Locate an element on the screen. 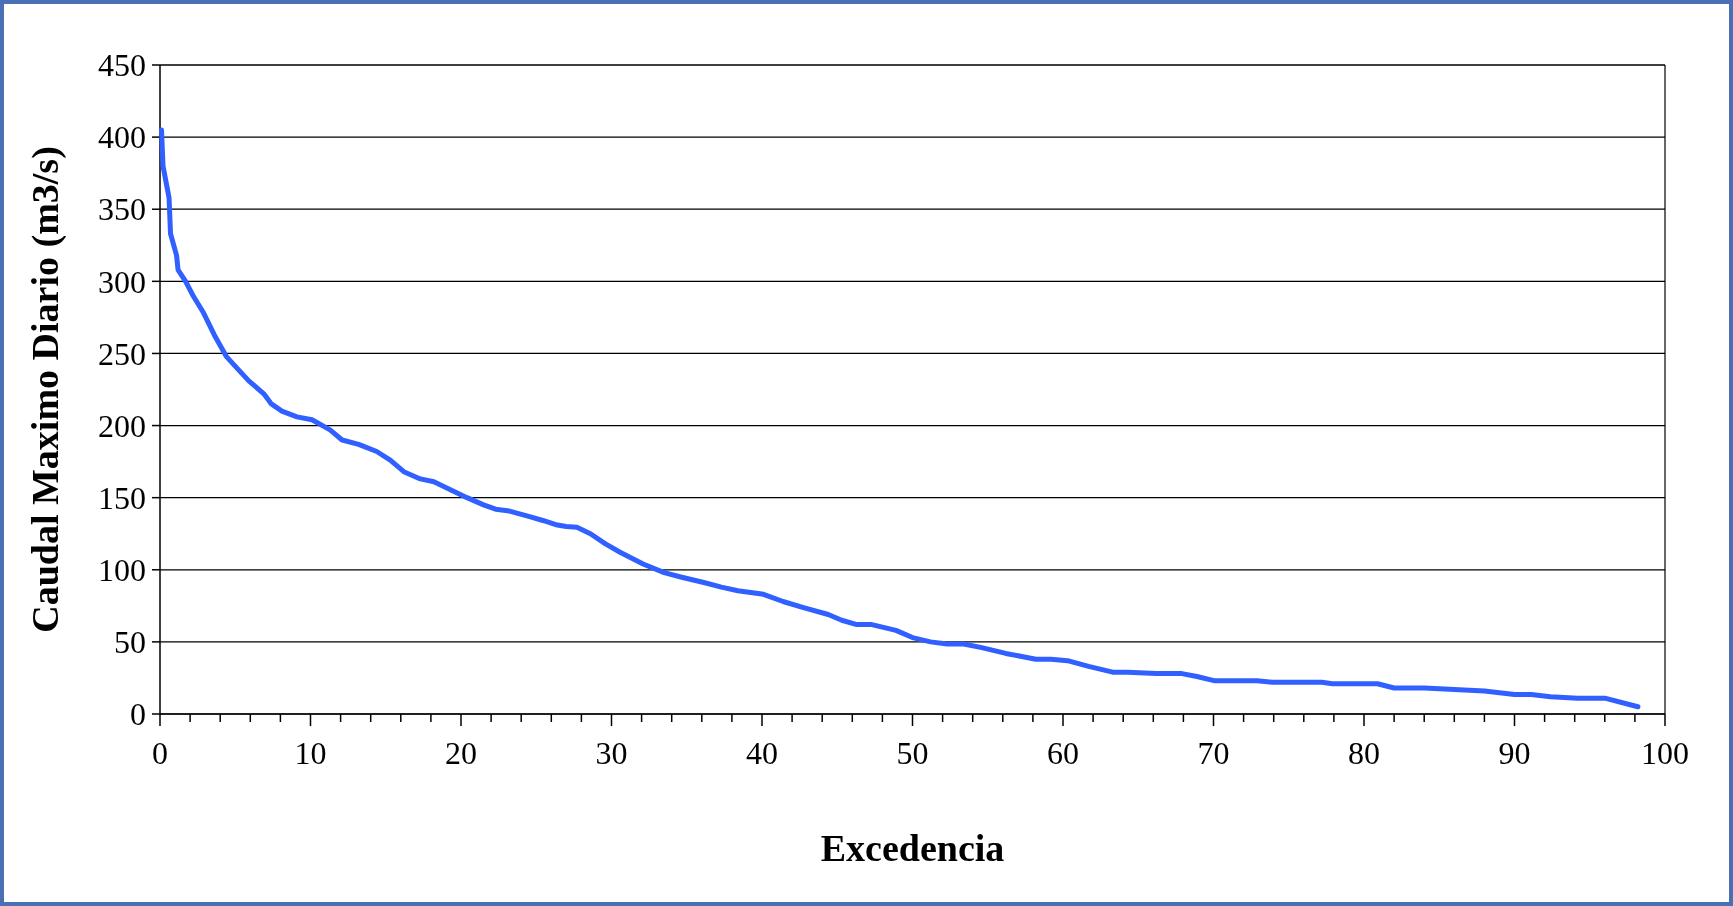 The height and width of the screenshot is (906, 1733). x-tick-label: 40 is located at coordinates (762, 753).